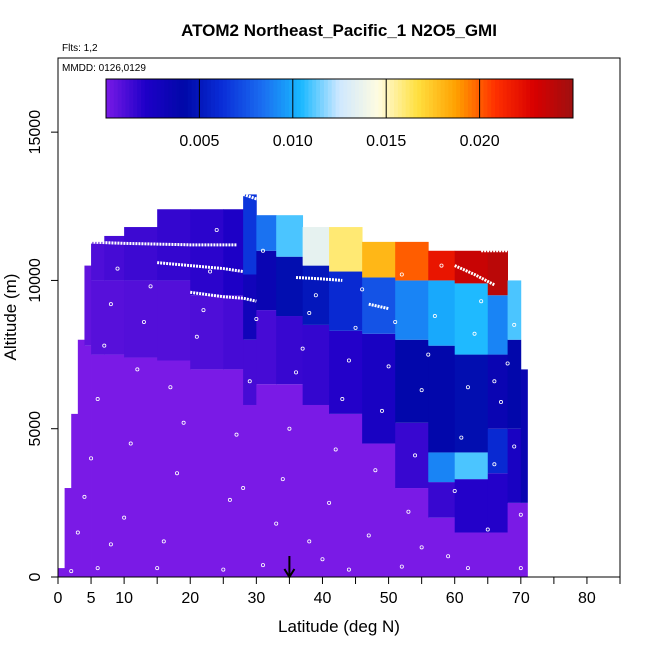  Describe the element at coordinates (337, 592) in the screenshot. I see `x-axis: 0 5 10 20 30 40 50 60 70 80` at that location.